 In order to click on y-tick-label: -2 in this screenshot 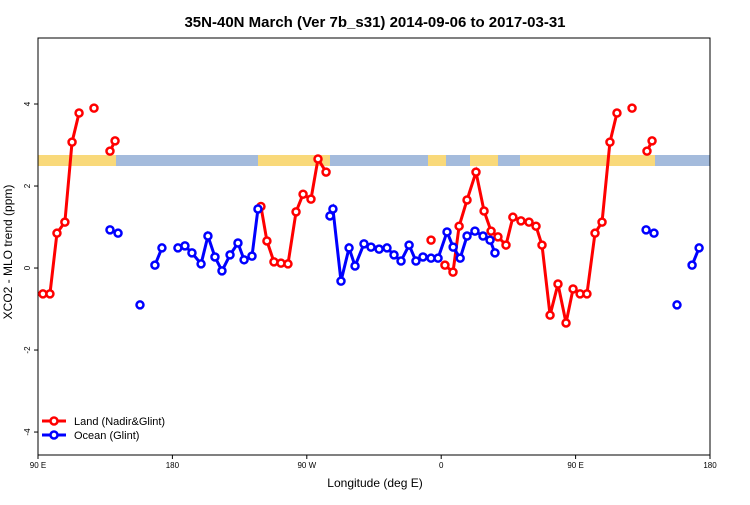, I will do `click(27, 350)`.